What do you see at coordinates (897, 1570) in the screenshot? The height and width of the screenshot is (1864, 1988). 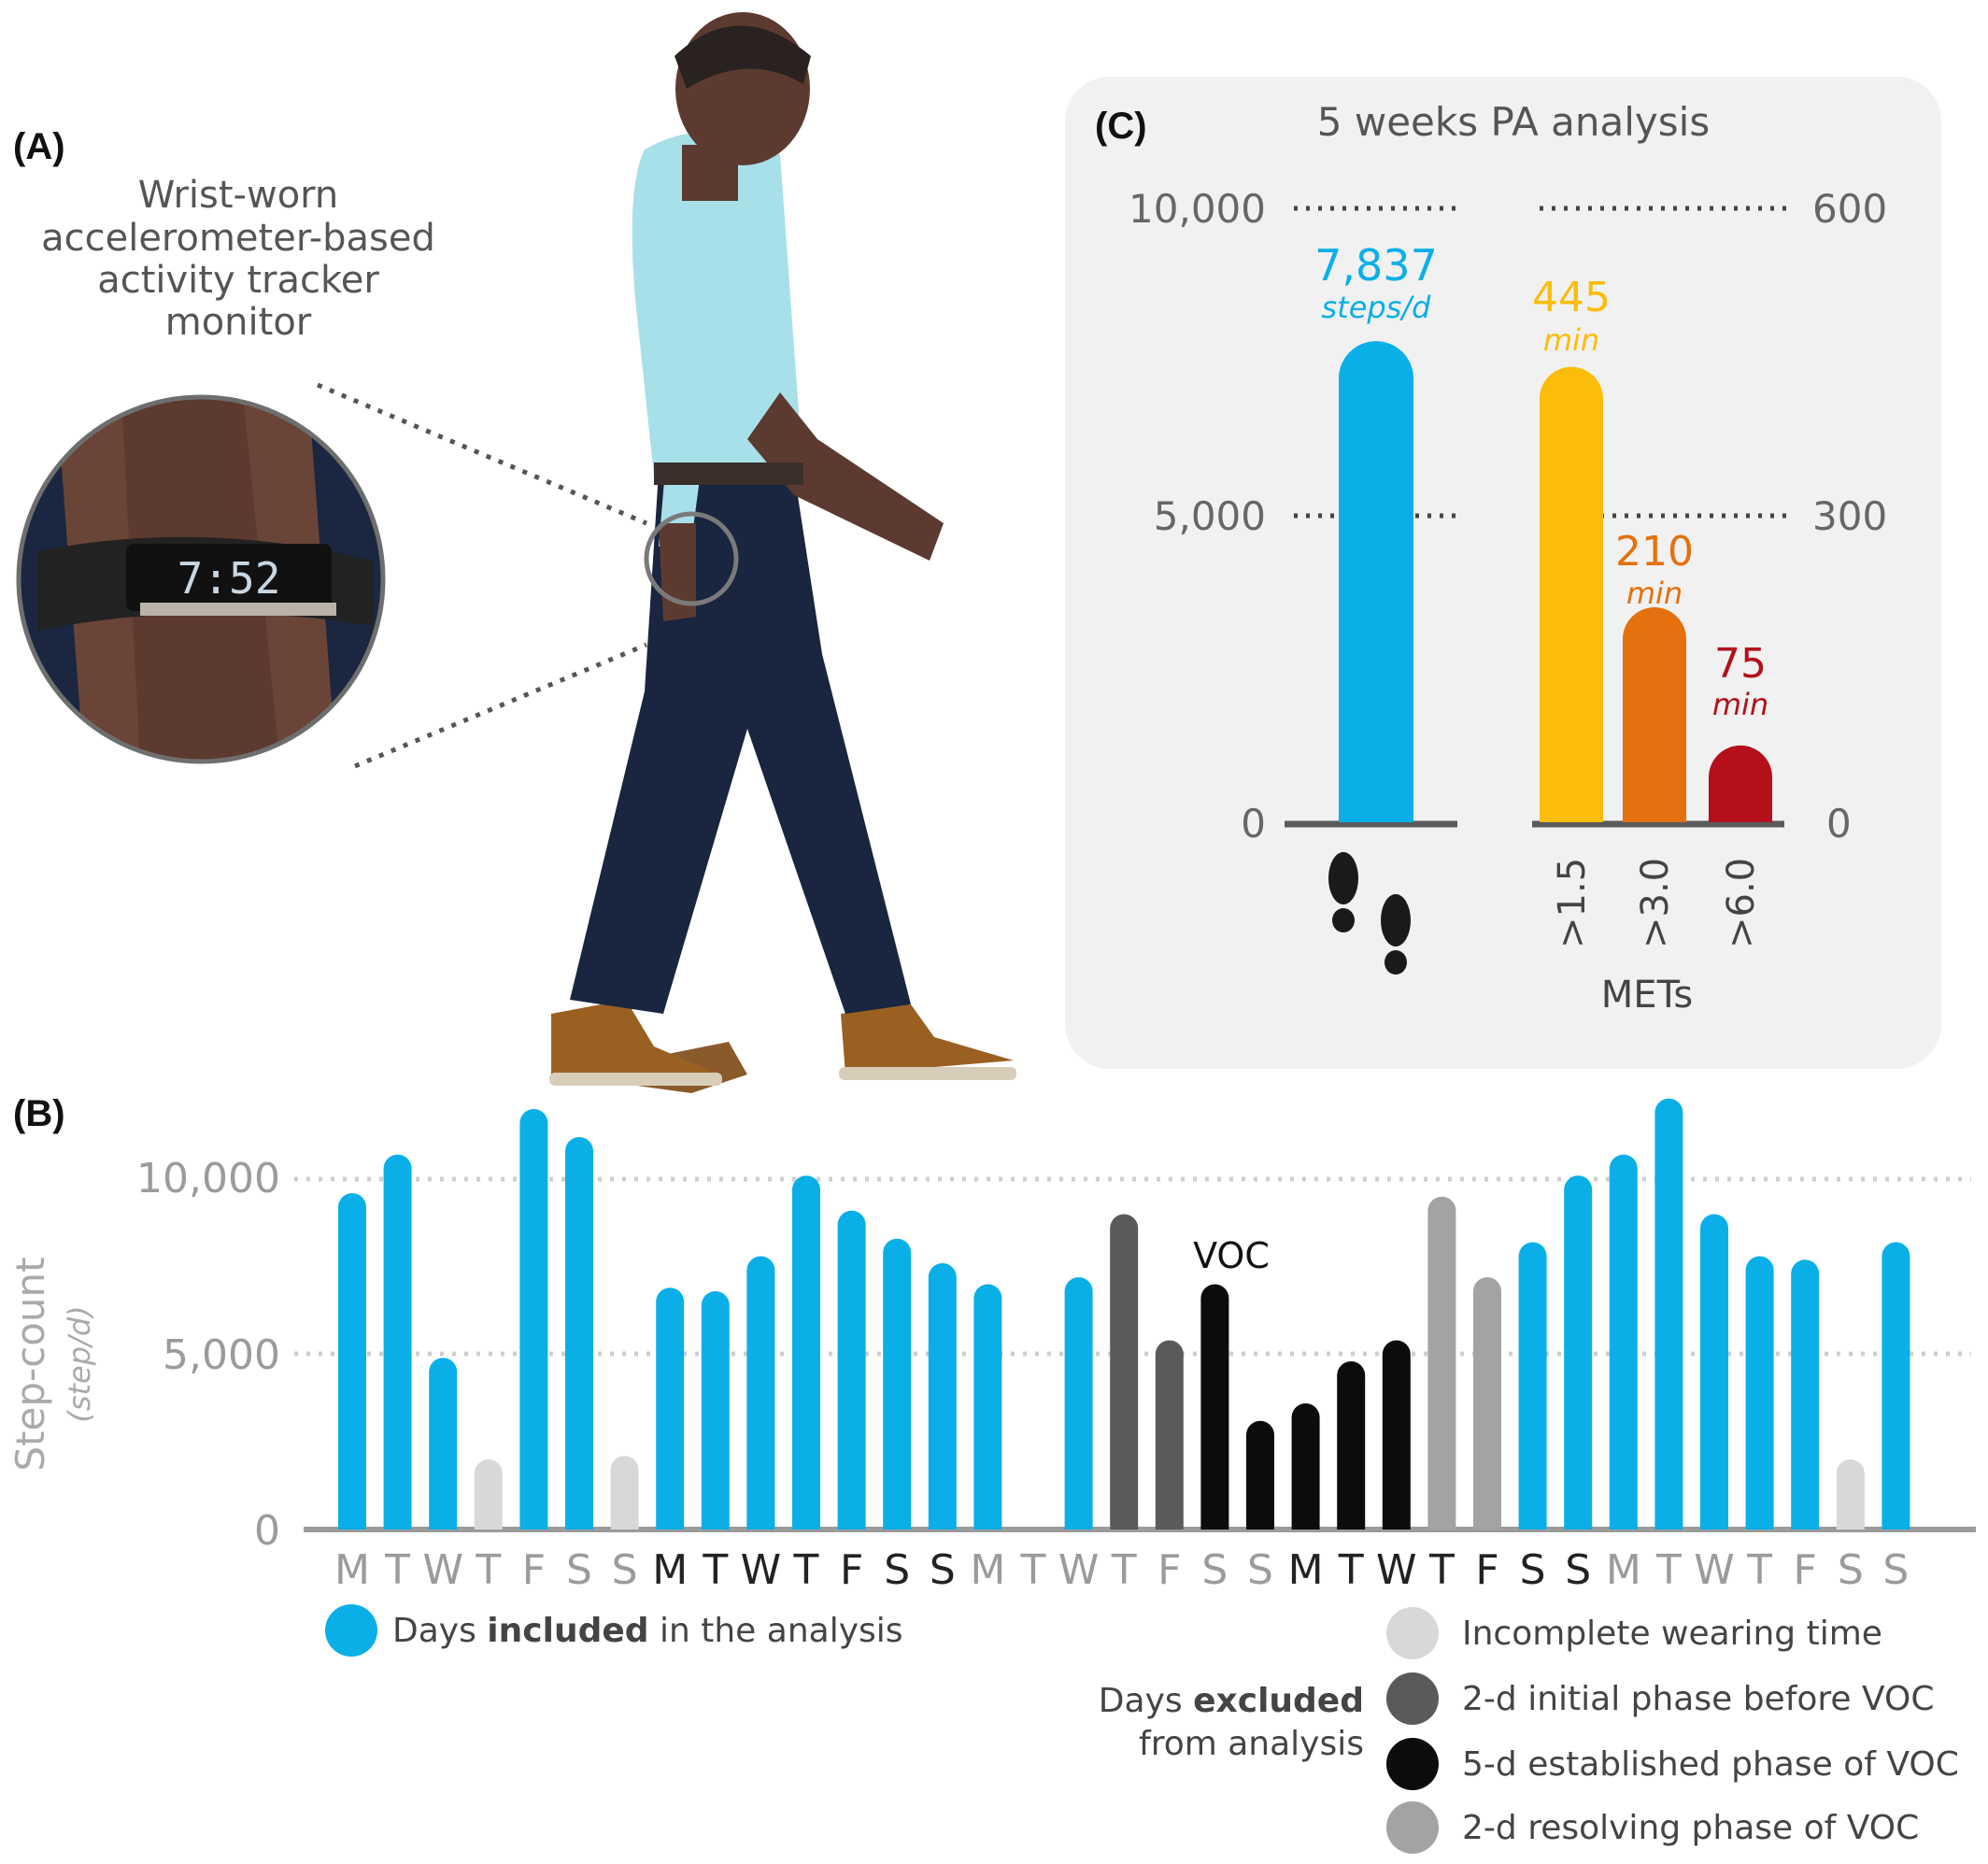 I see `day-label-13: S` at bounding box center [897, 1570].